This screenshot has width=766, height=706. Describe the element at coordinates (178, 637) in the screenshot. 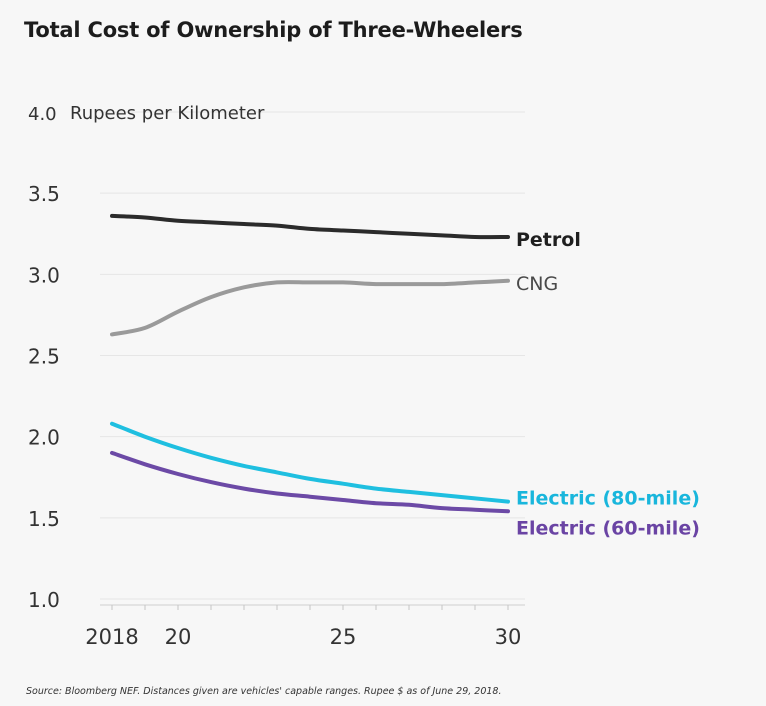

I see `x-tick-label: 20` at that location.